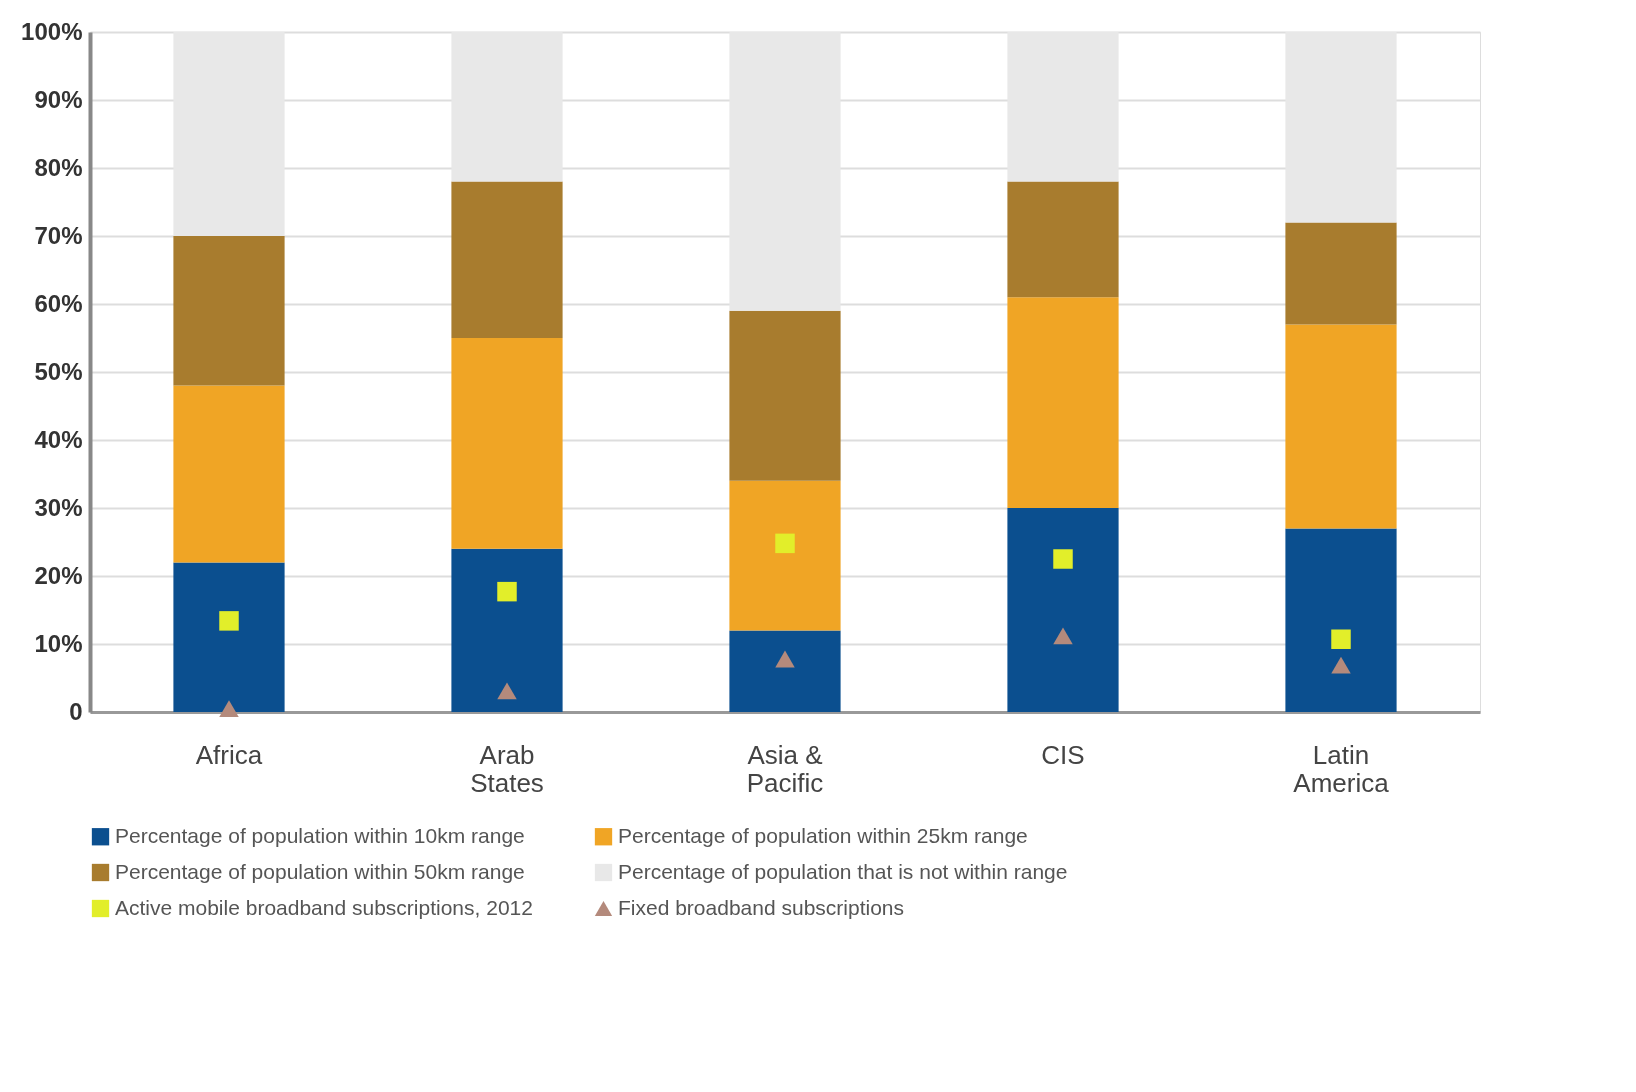  What do you see at coordinates (320, 871) in the screenshot?
I see `legend-label: Percentage of population within 50km range` at bounding box center [320, 871].